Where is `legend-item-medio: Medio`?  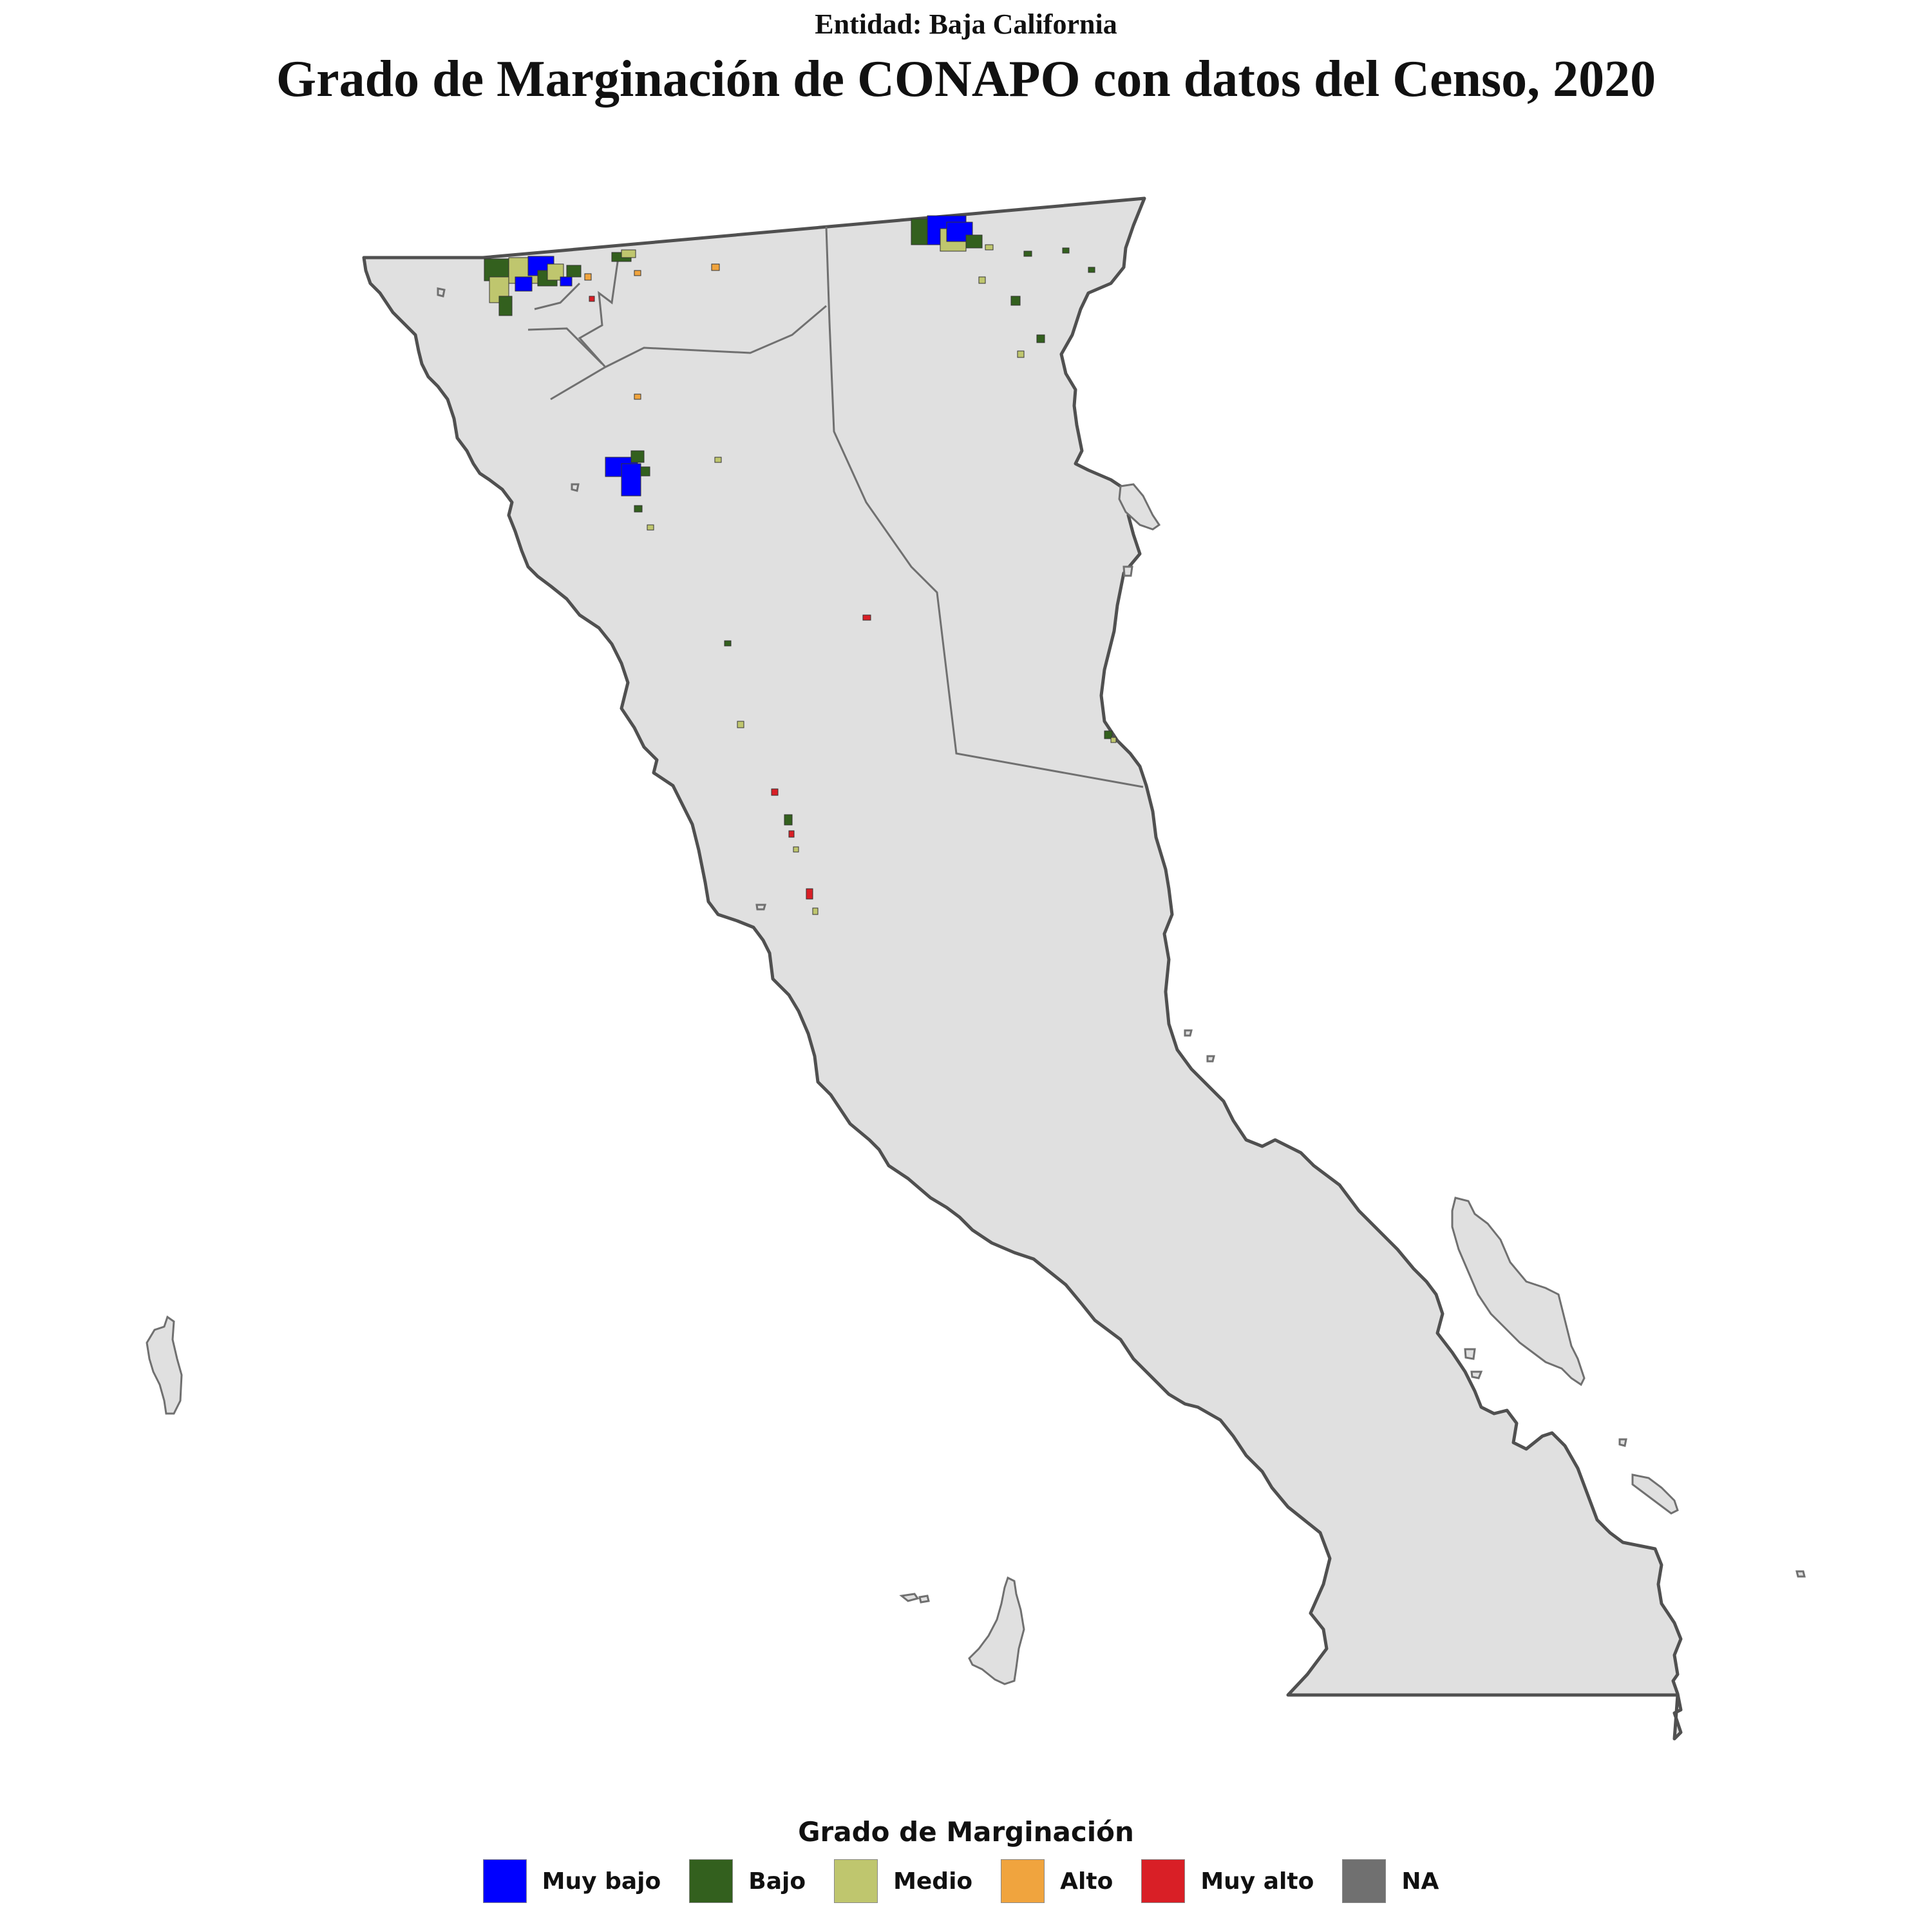 legend-item-medio: Medio is located at coordinates (909, 1881).